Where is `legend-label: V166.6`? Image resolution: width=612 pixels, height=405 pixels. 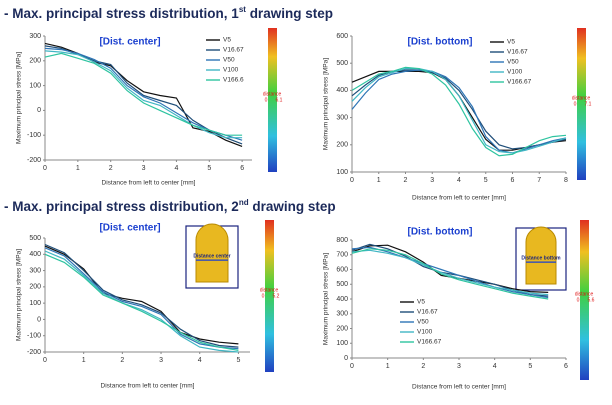 legend-label: V166.6 is located at coordinates (233, 80).